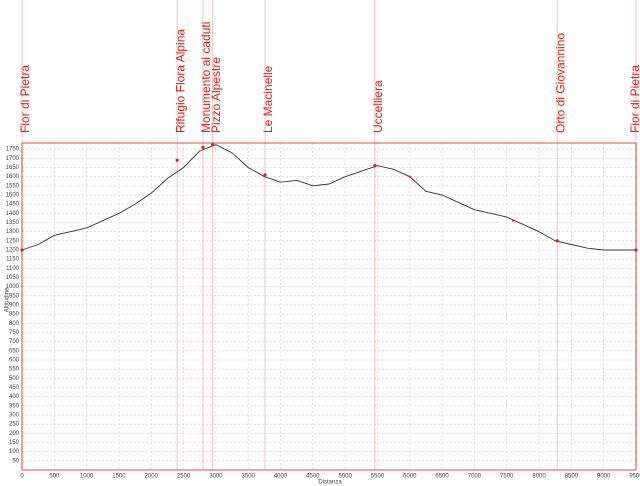 Image resolution: width=640 pixels, height=486 pixels. I want to click on waypoint-label: Pizzo Alpestre, so click(216, 95).